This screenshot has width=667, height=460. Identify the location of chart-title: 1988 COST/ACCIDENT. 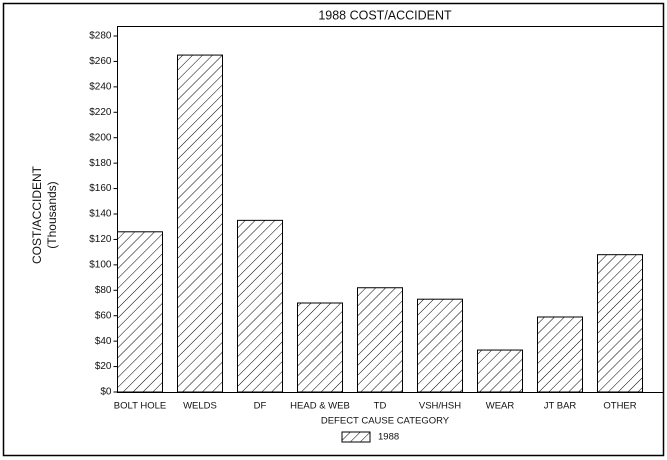
(385, 15).